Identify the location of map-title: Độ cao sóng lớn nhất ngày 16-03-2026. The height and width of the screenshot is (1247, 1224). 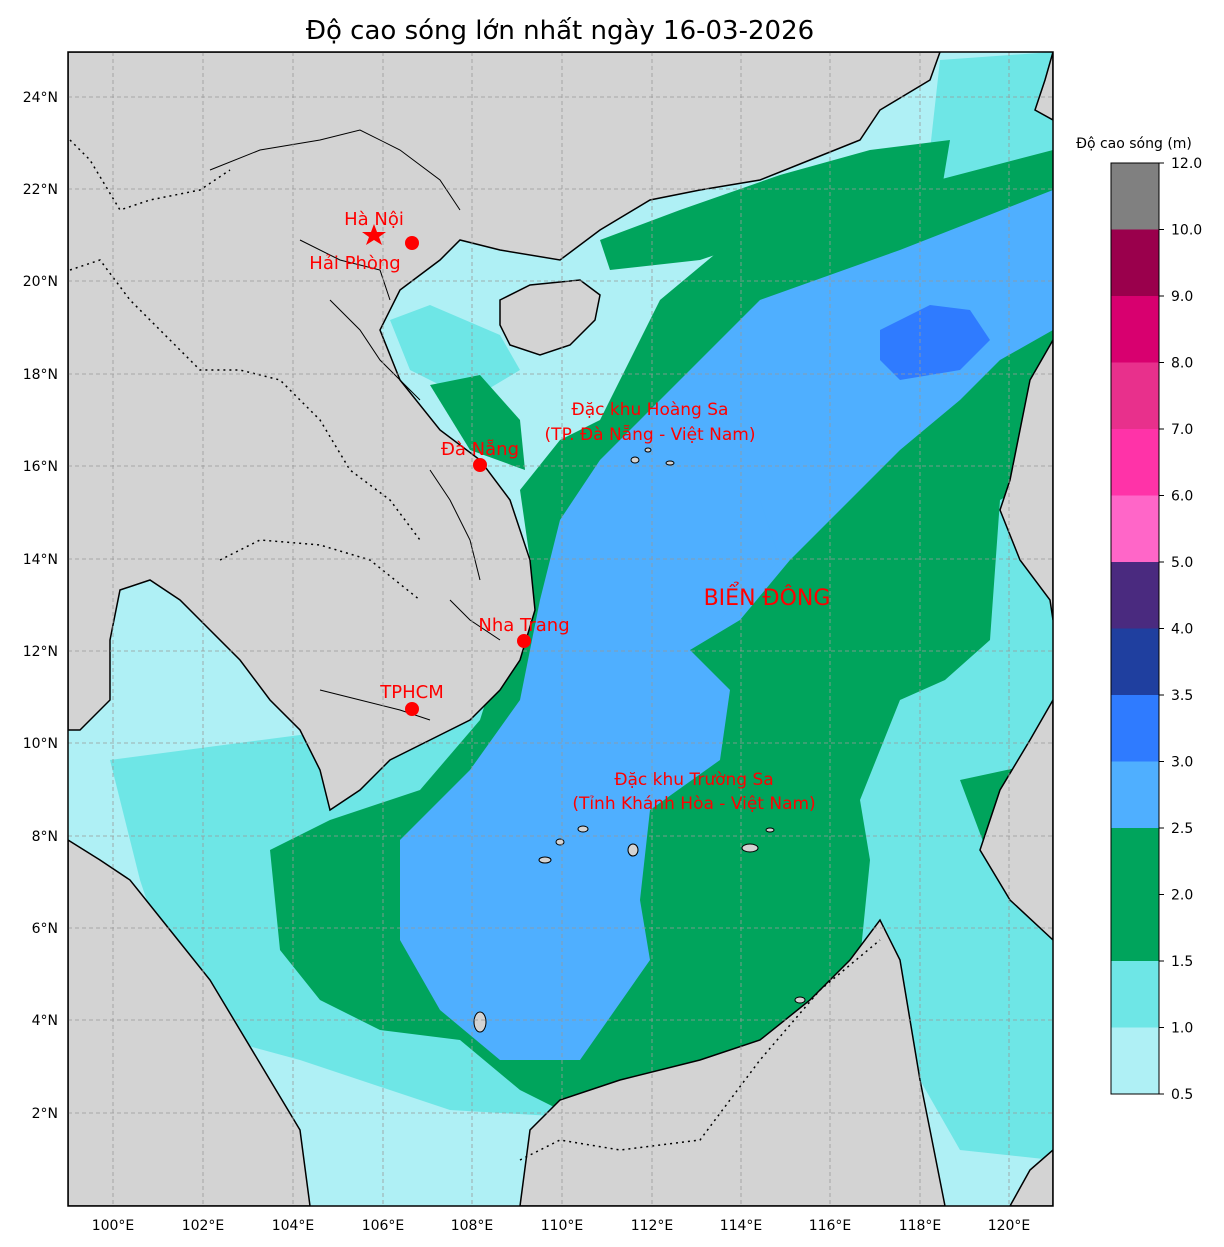
(560, 31).